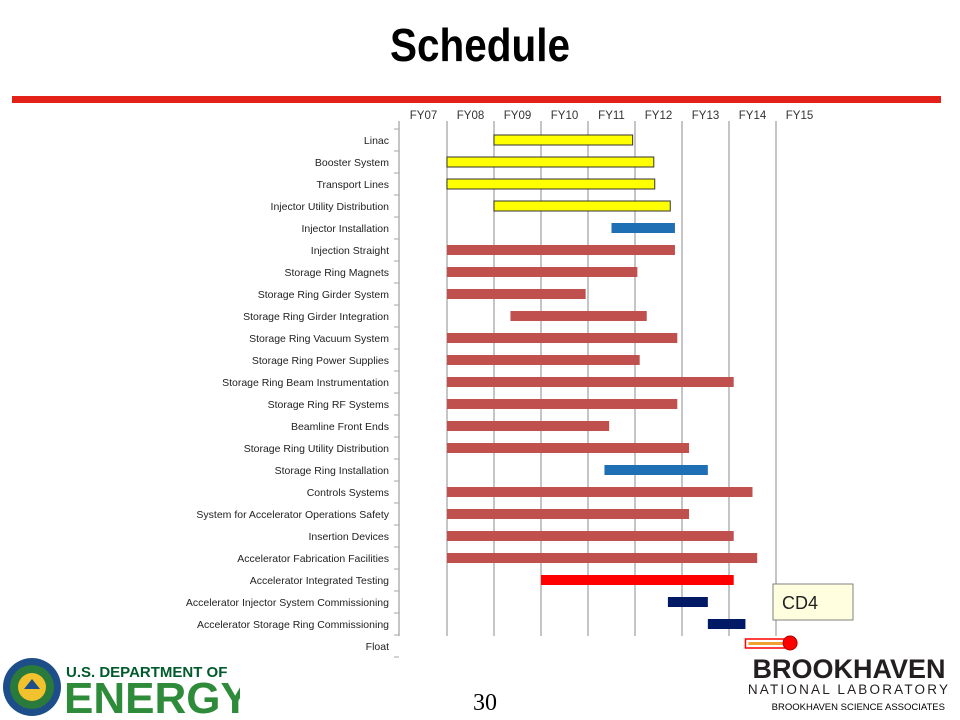 This screenshot has height=720, width=960. I want to click on slide-title: Schedule, so click(480, 45).